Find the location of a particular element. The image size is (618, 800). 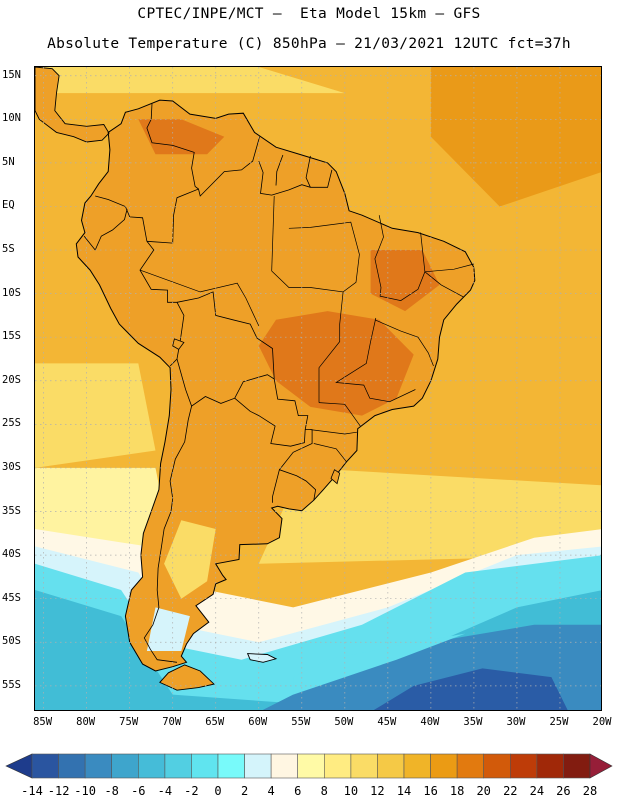

warm-atlantic-zone is located at coordinates (515, 137).